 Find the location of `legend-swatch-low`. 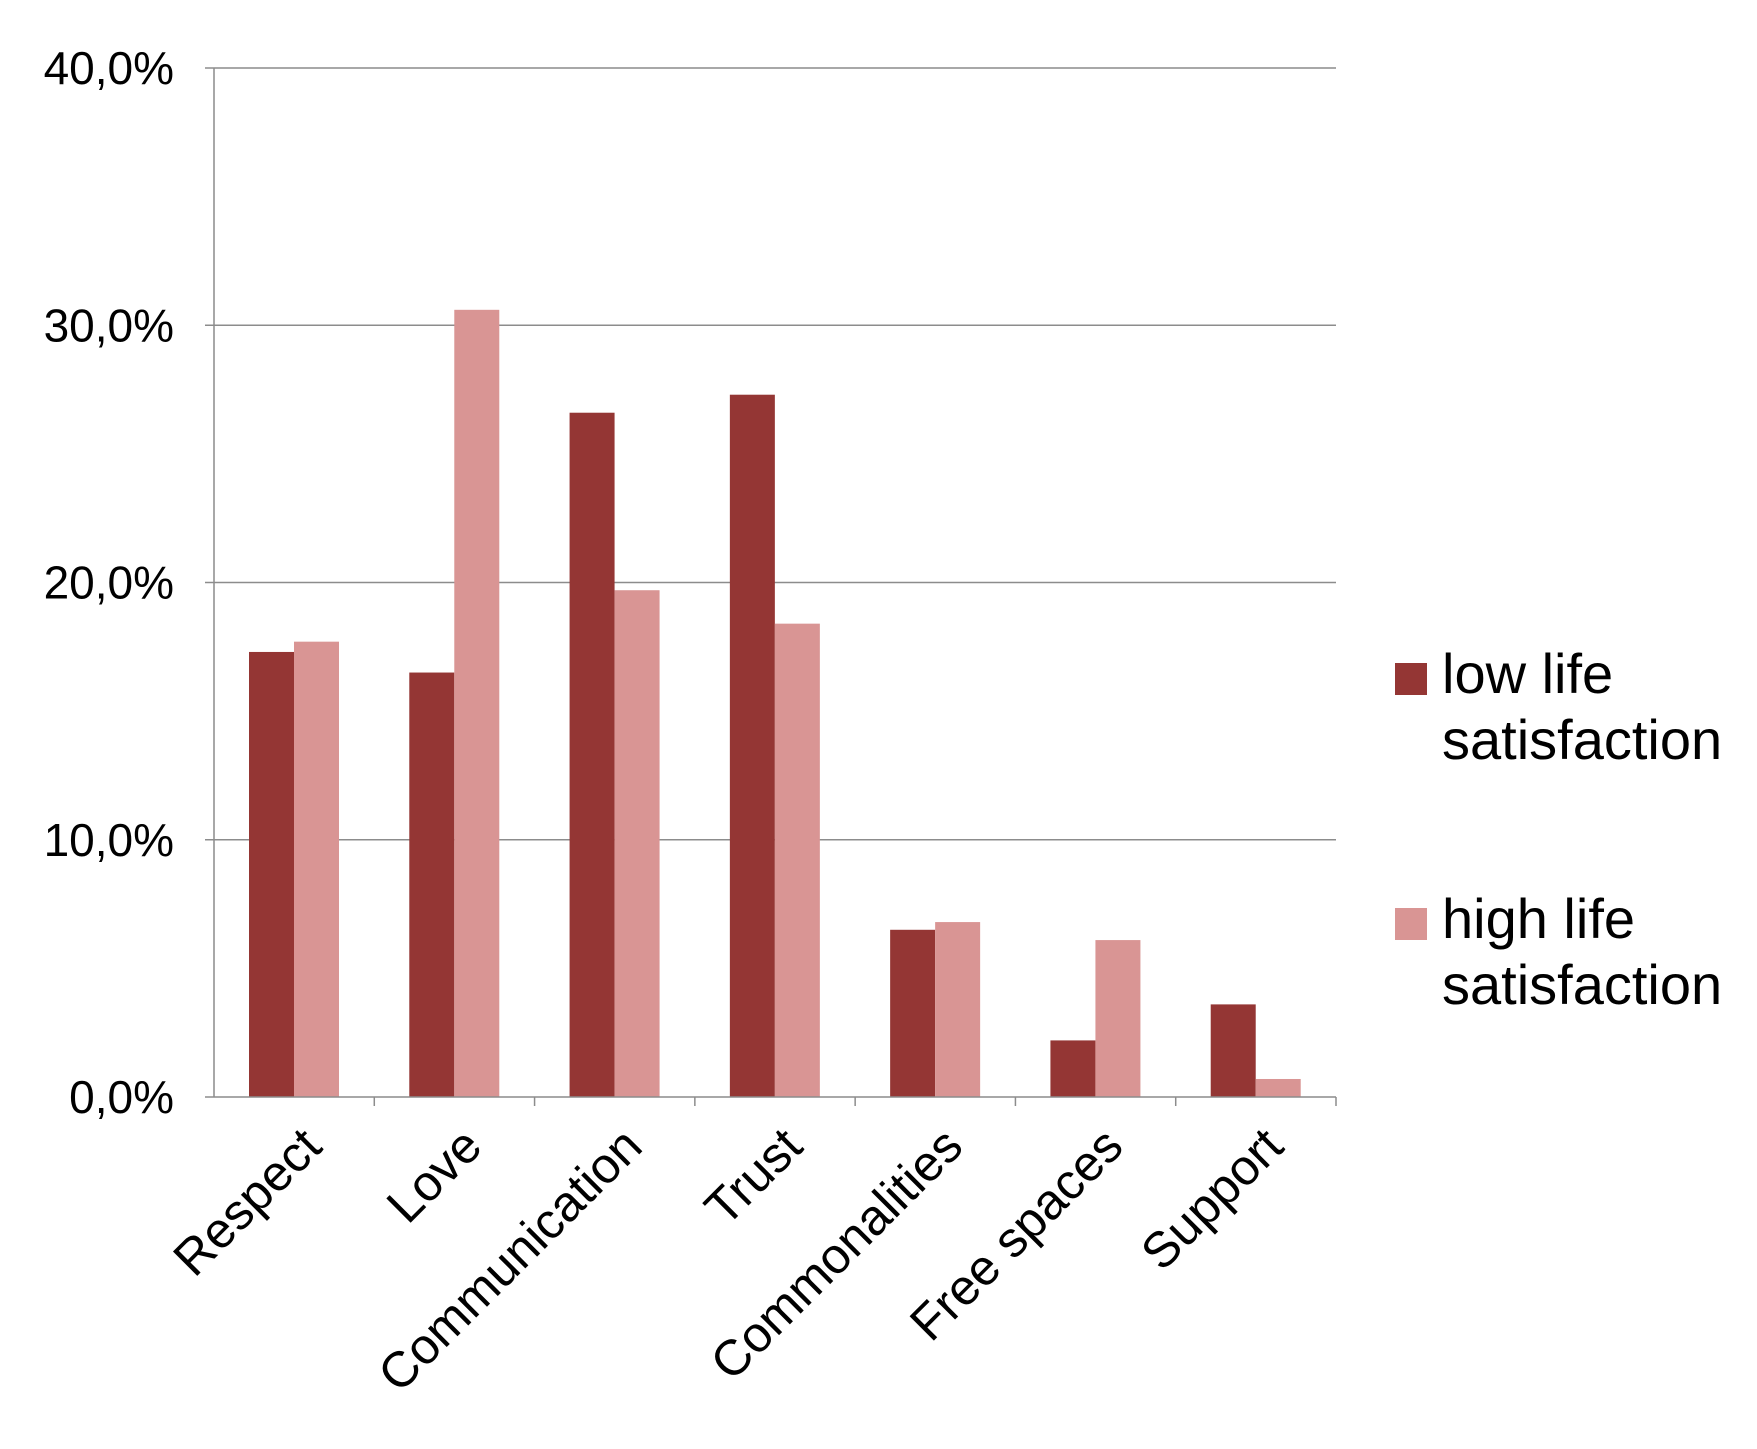

legend-swatch-low is located at coordinates (1411, 679).